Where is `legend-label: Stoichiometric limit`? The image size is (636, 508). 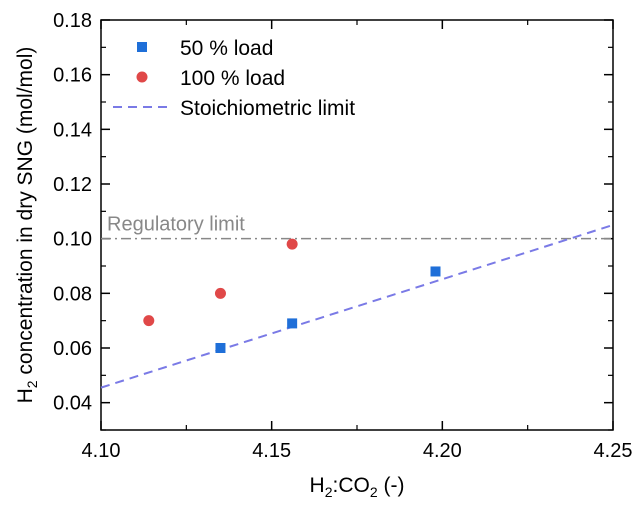 legend-label: Stoichiometric limit is located at coordinates (267, 108).